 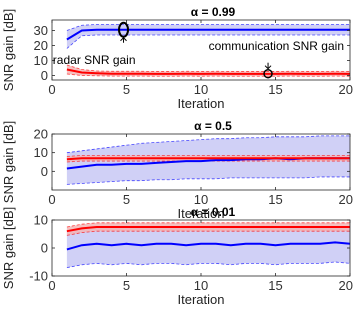 What do you see at coordinates (201, 299) in the screenshot?
I see `x-axis-label-2: Iteration` at bounding box center [201, 299].